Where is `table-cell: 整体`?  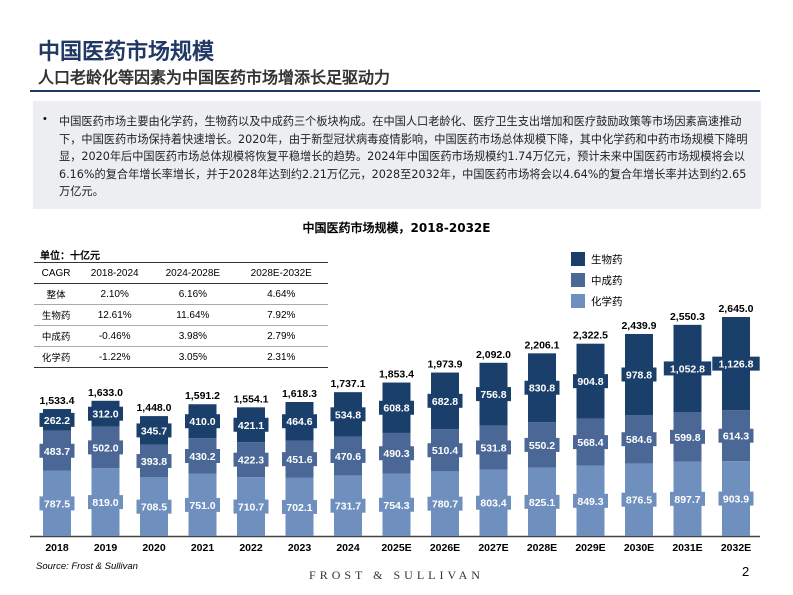
table-cell: 整体 is located at coordinates (56, 294).